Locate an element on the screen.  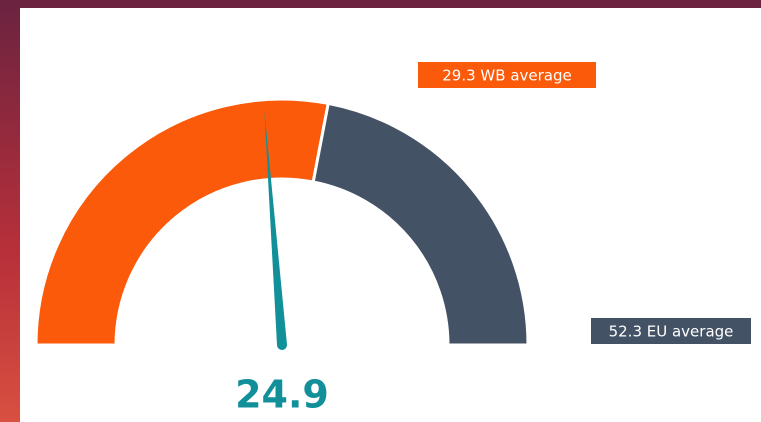
band-label: 29.3 WB average is located at coordinates (506, 76).